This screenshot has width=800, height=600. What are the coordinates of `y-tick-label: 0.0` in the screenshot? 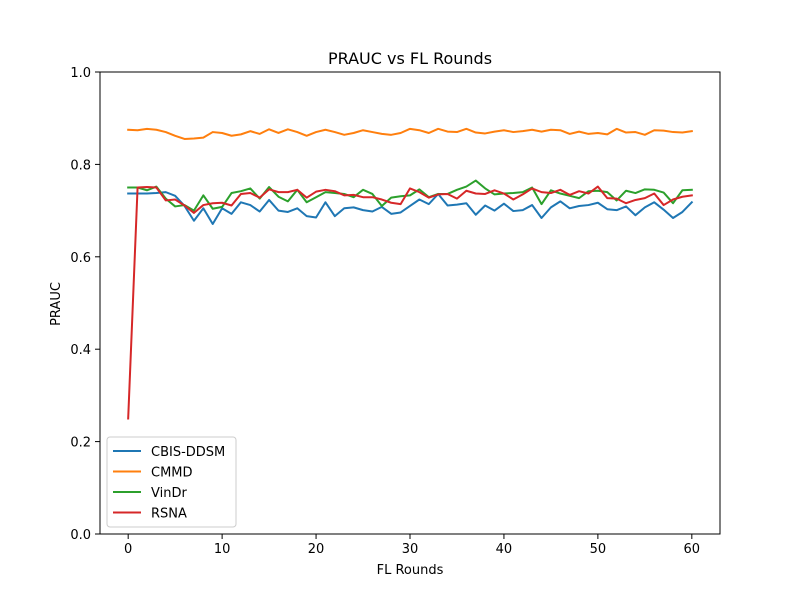 It's located at (80, 535).